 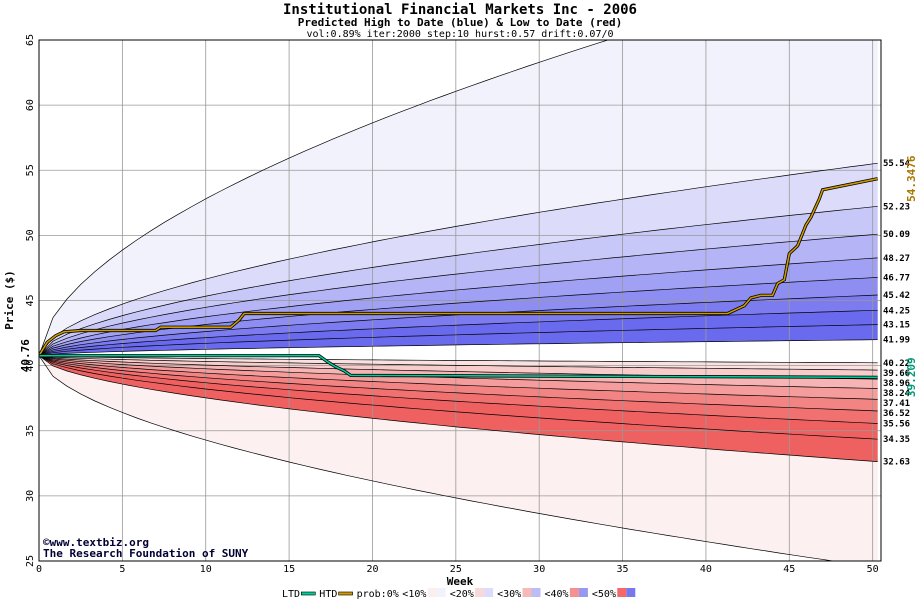 I want to click on legend-label: <40%, so click(x=557, y=594).